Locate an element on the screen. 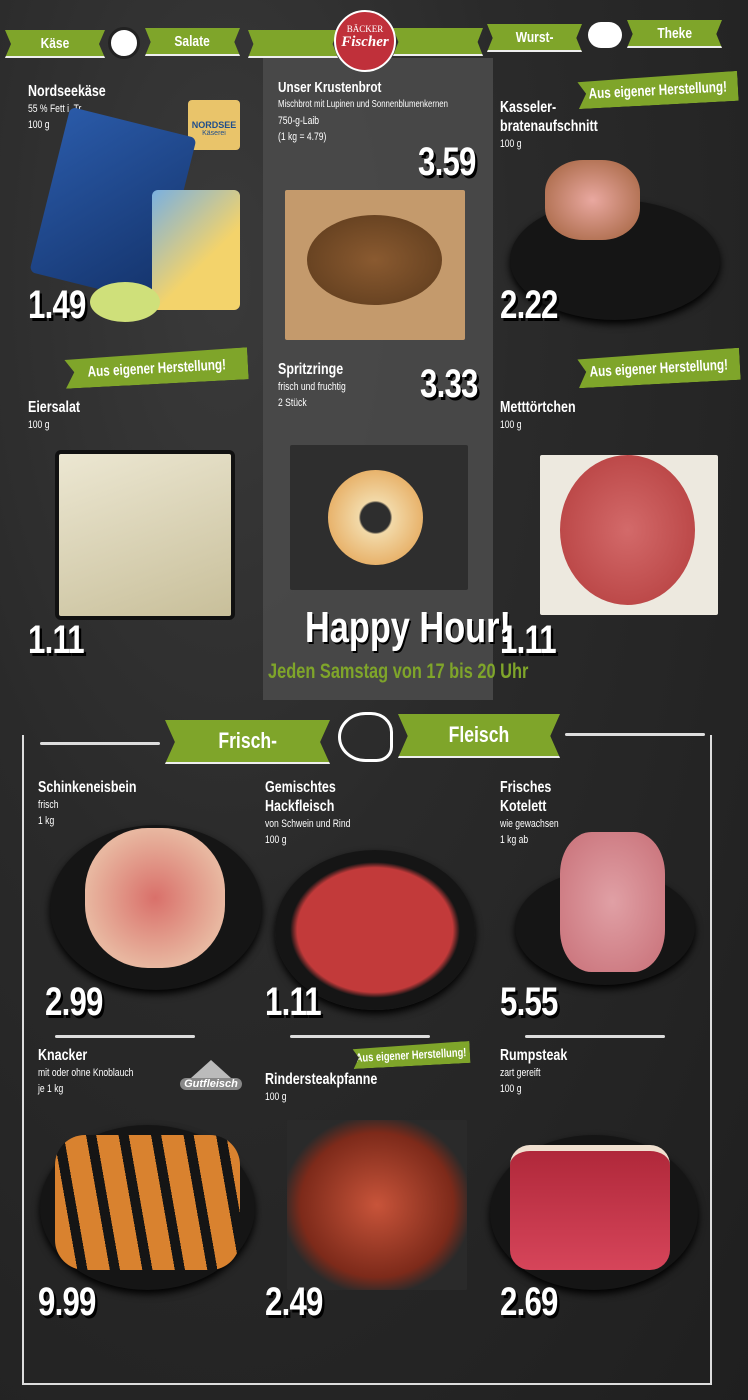 The image size is (748, 1400). banner-wurst: Wurst- is located at coordinates (534, 38).